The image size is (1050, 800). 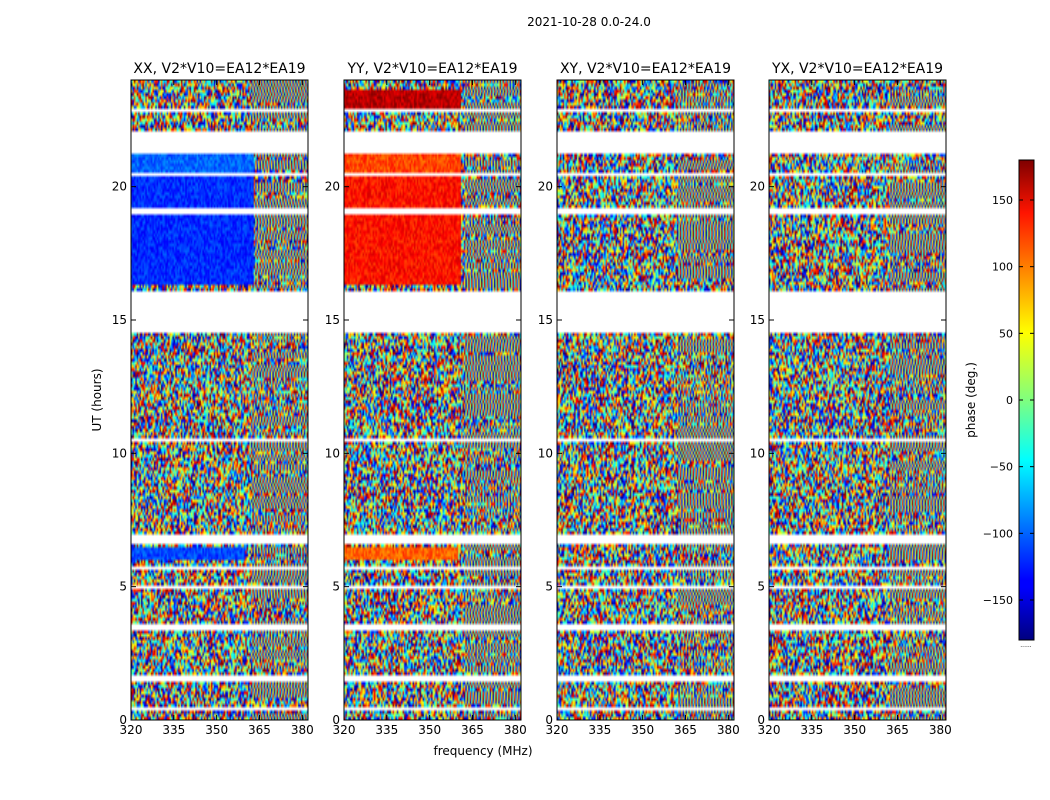 What do you see at coordinates (97, 399) in the screenshot?
I see `y-axis-label: UT (hours)` at bounding box center [97, 399].